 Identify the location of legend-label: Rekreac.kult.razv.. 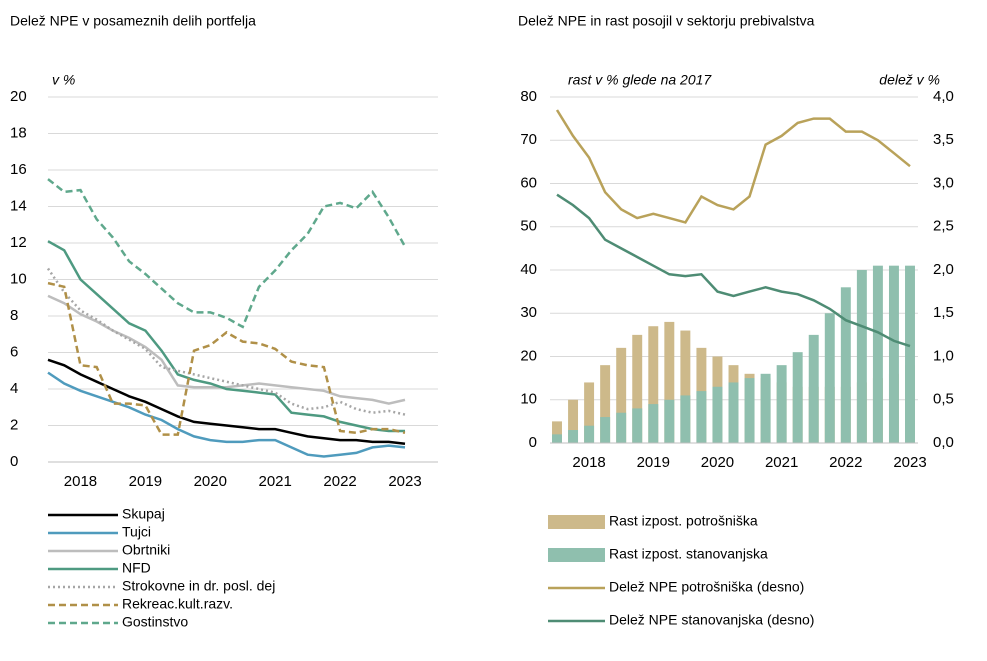
(177, 604).